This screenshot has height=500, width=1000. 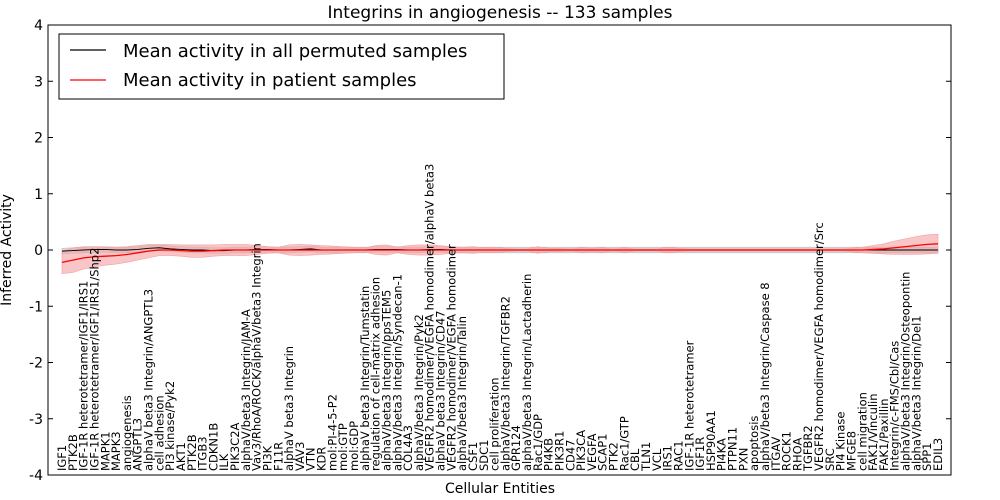 I want to click on category-label: PTK2, so click(x=614, y=456).